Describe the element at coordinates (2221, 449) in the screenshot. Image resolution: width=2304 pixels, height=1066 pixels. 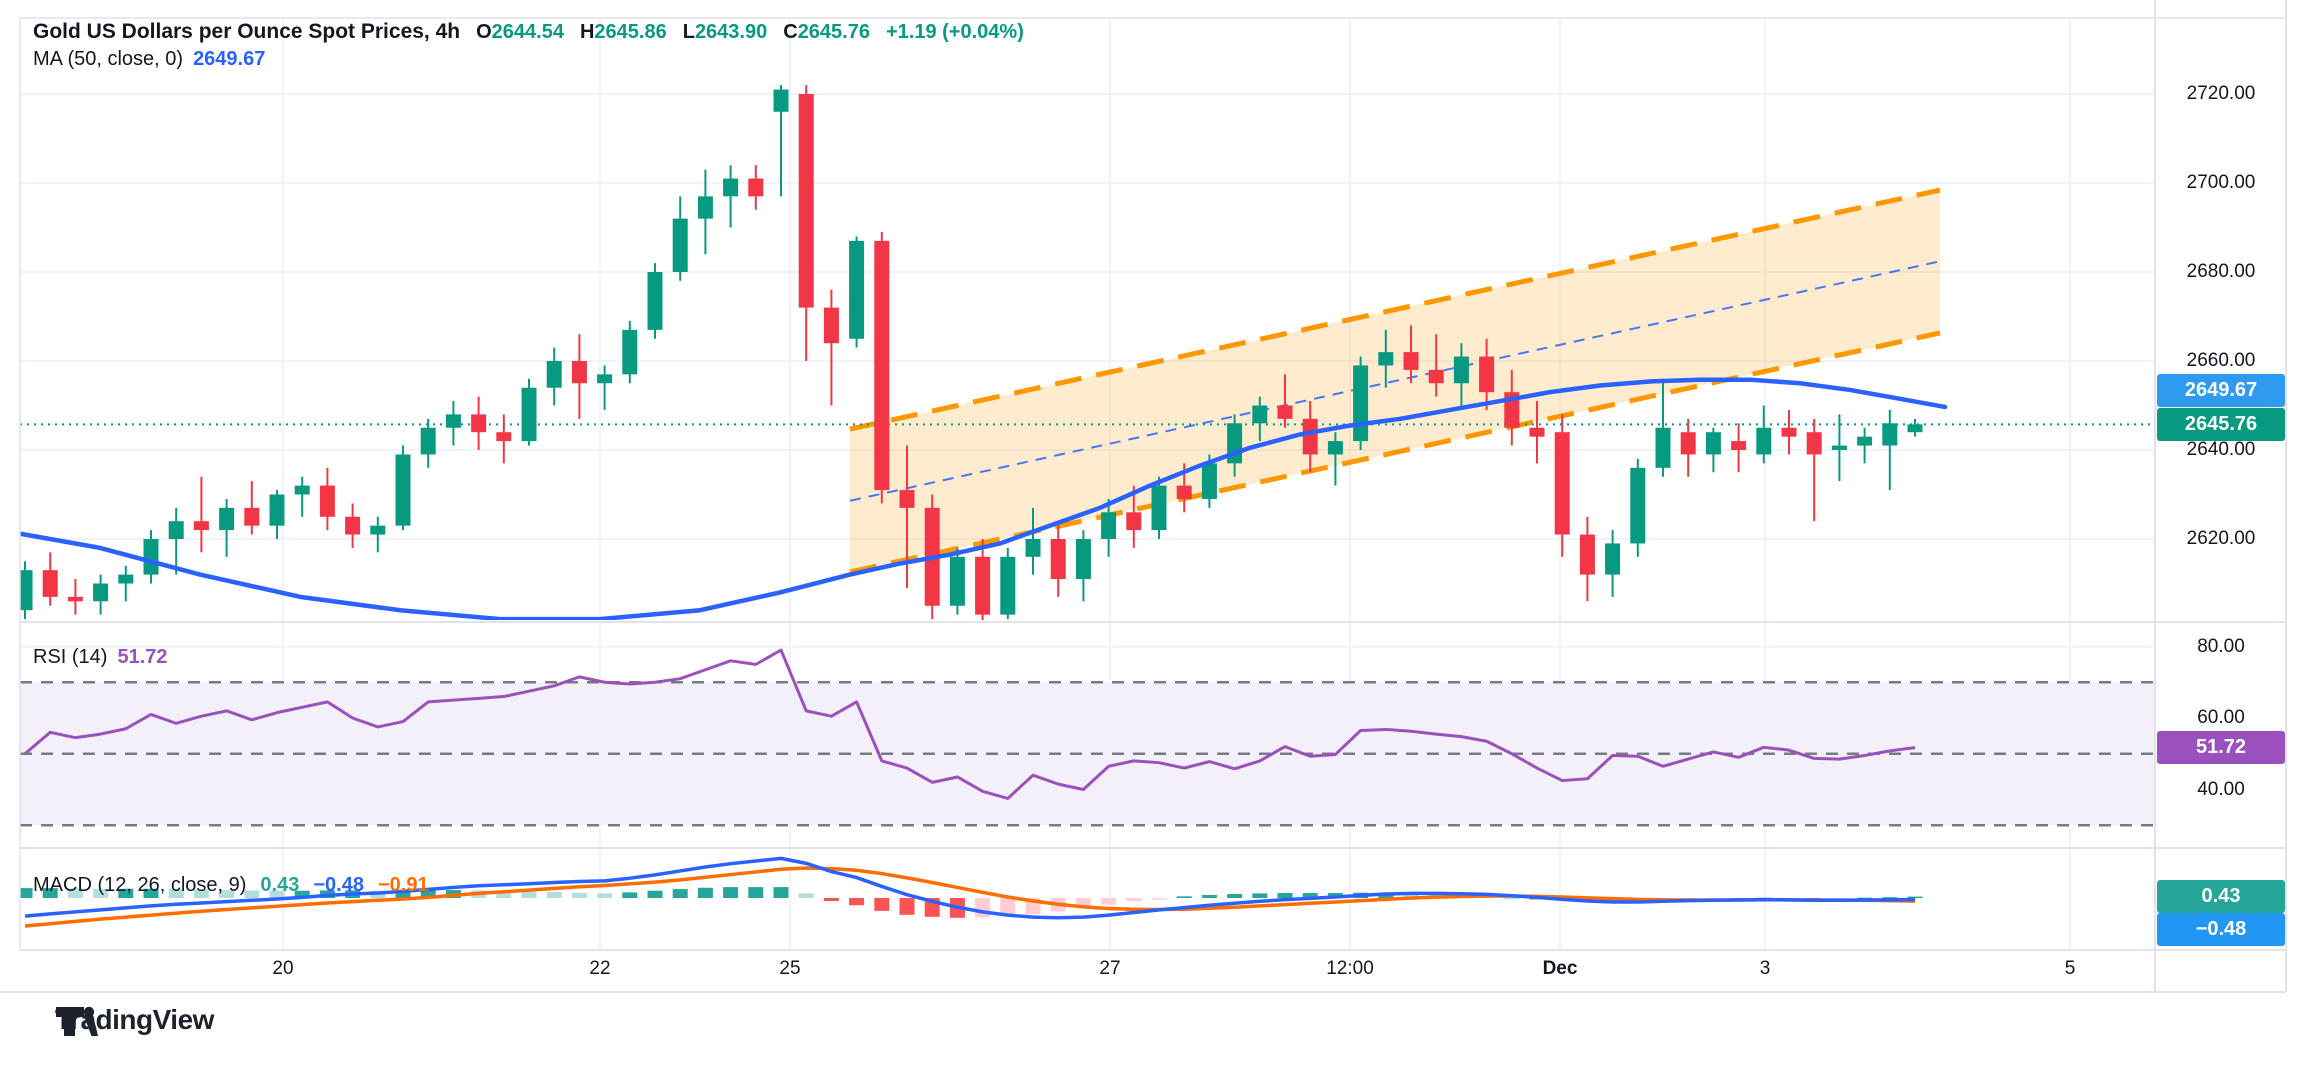
I see `price-tick-label: 2640.00` at that location.